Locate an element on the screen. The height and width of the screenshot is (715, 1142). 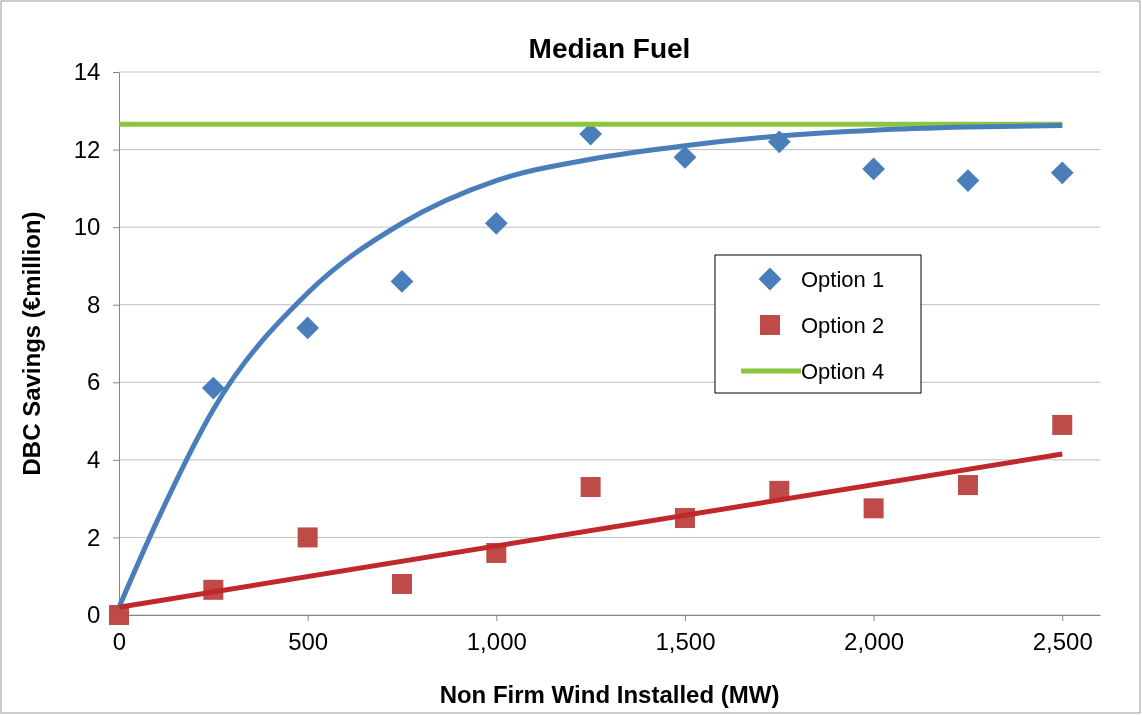
y-tick-label: 10 is located at coordinates (87, 227).